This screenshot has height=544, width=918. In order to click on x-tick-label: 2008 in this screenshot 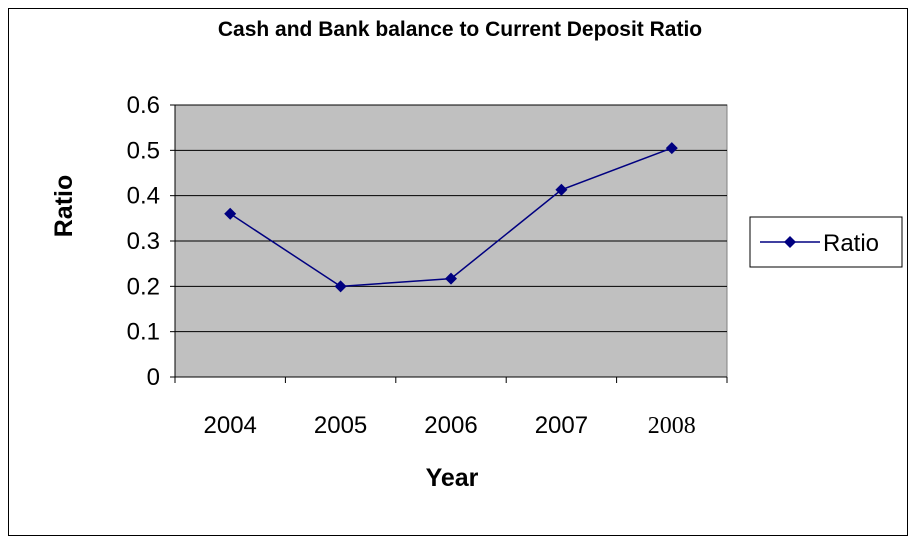, I will do `click(672, 426)`.